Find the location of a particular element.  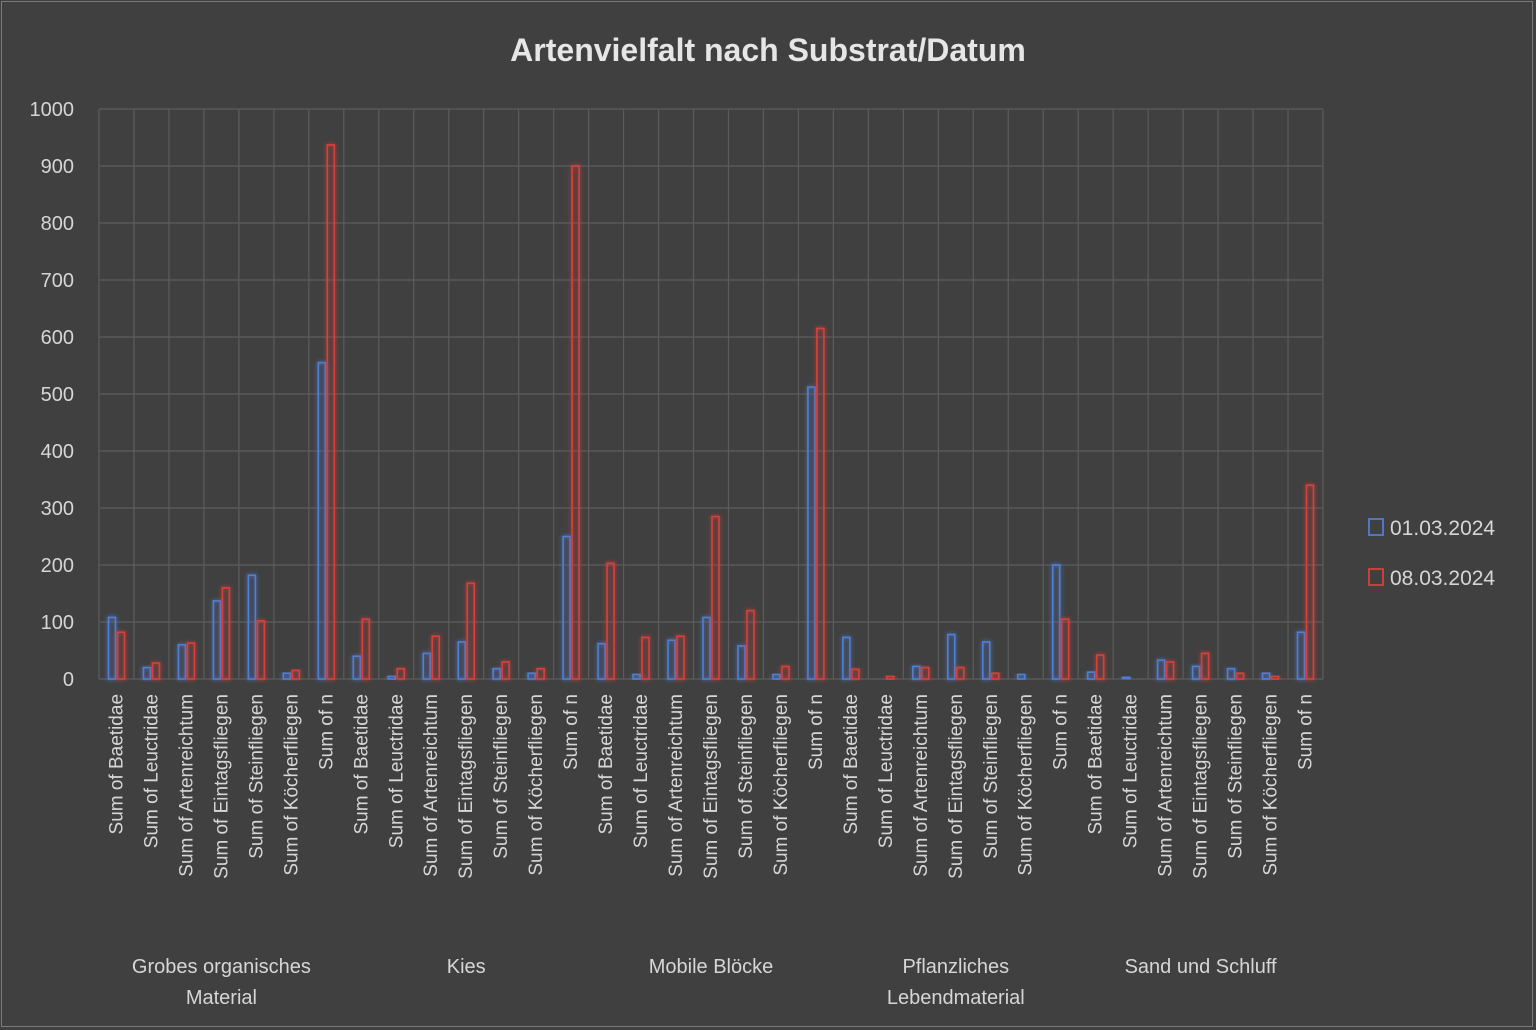

y-tick-label: 0 is located at coordinates (68, 680).